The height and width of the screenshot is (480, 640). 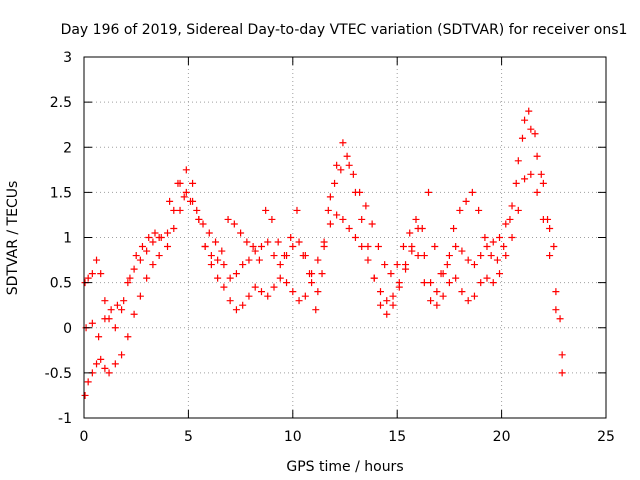 I want to click on y-axis-label: SDTVAR / TECUs, so click(x=13, y=238).